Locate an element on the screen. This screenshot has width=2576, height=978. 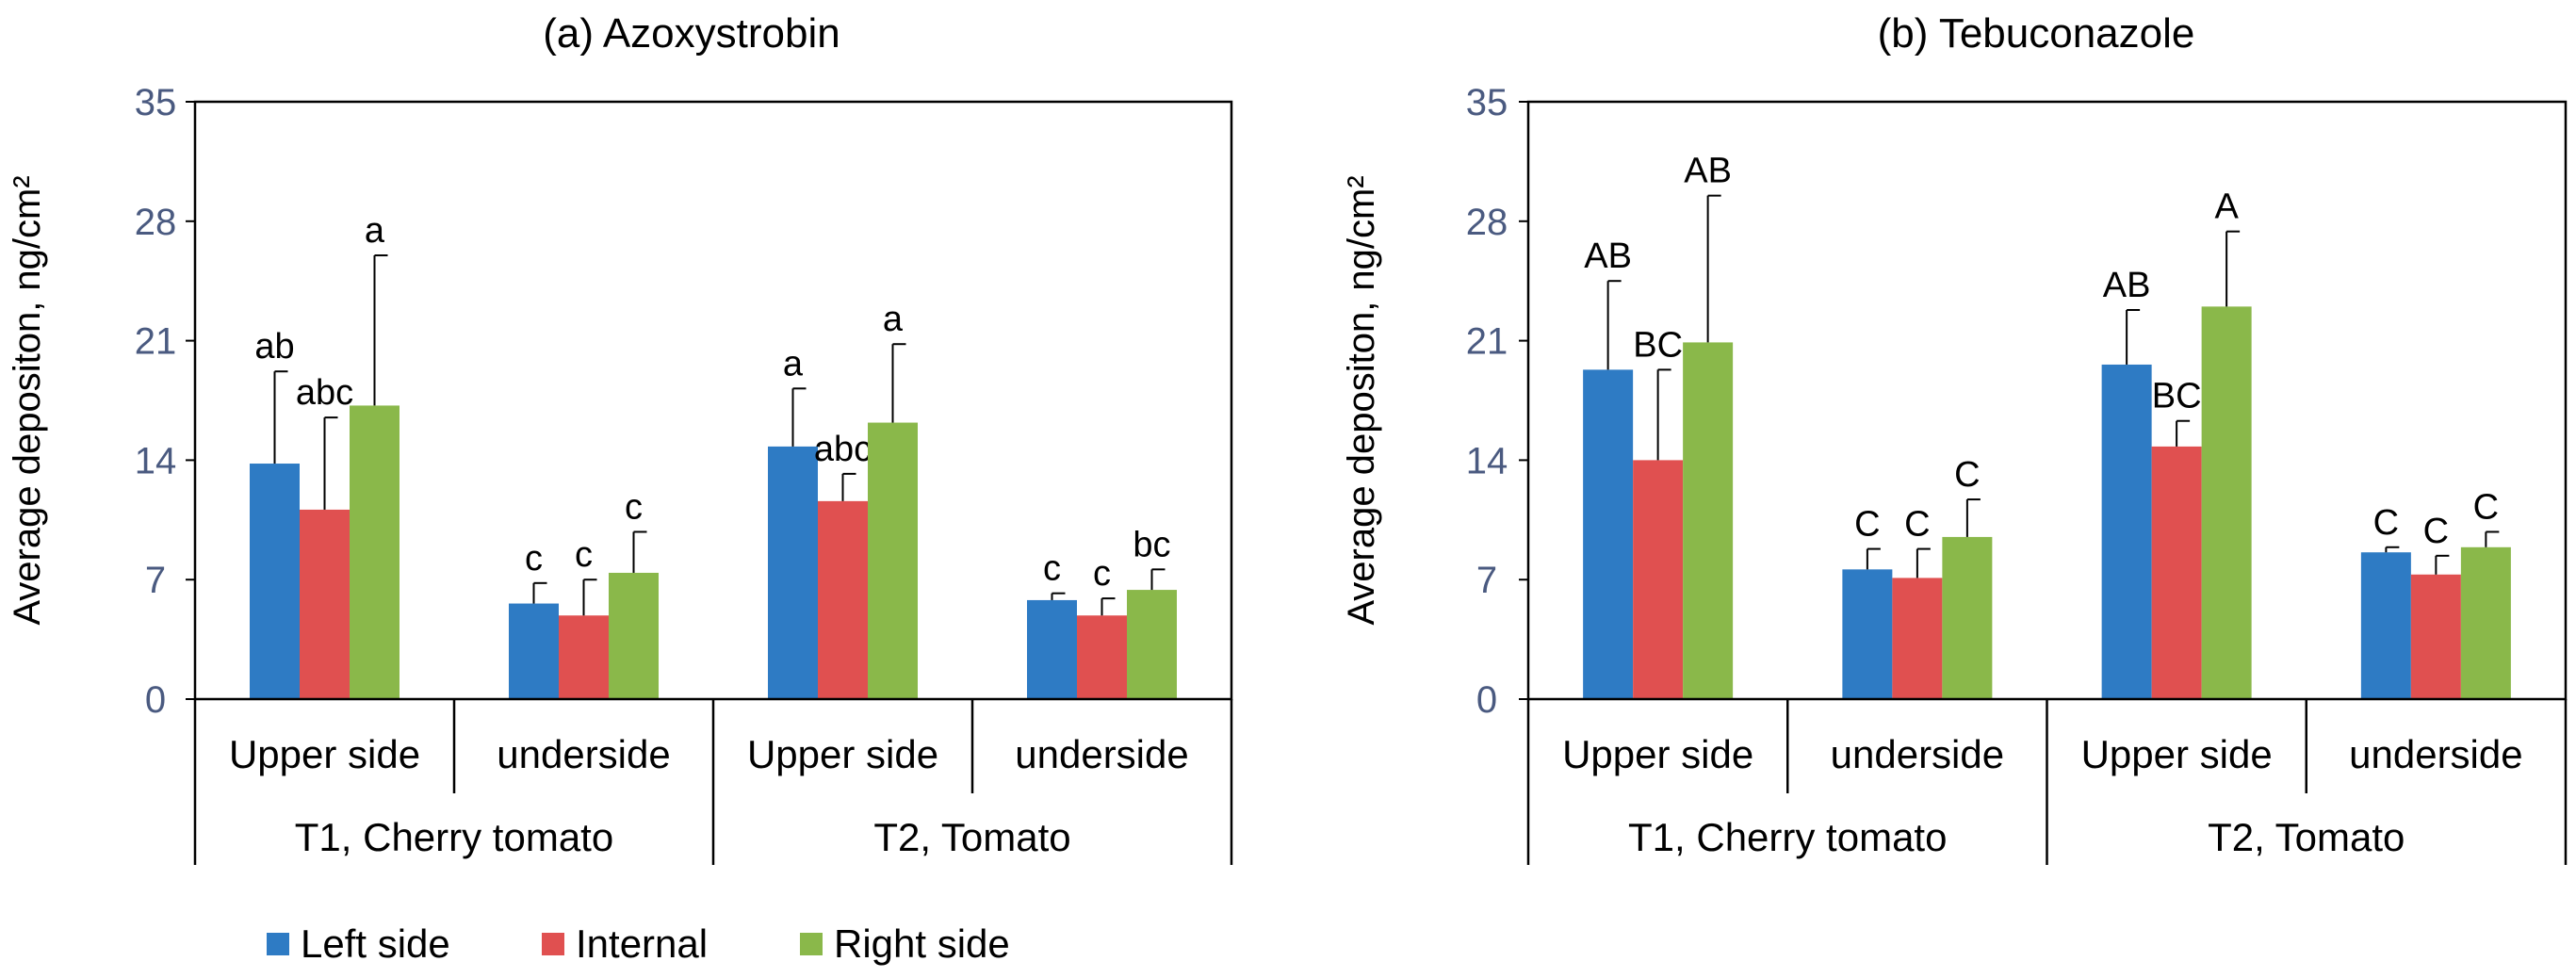
legend-label: Right side is located at coordinates (922, 944).